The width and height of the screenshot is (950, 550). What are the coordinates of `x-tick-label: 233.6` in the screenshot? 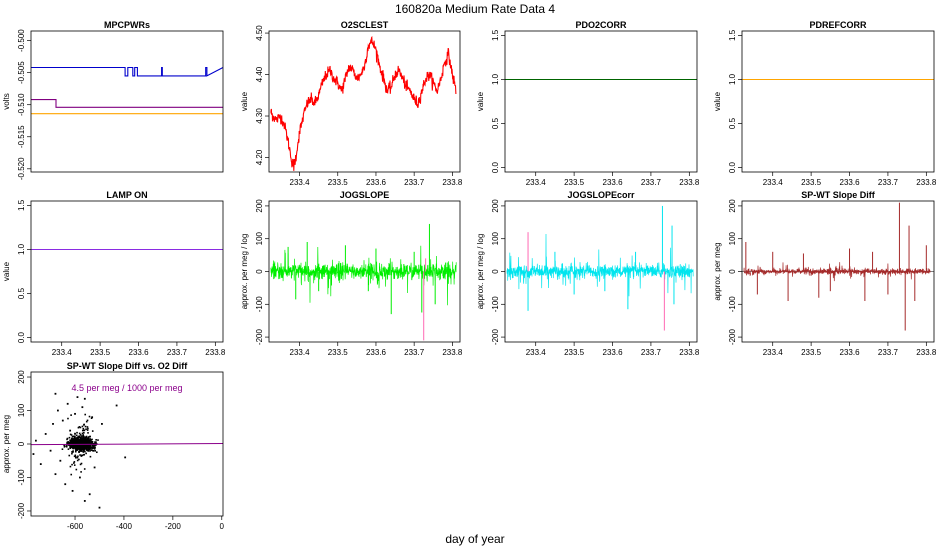 It's located at (613, 352).